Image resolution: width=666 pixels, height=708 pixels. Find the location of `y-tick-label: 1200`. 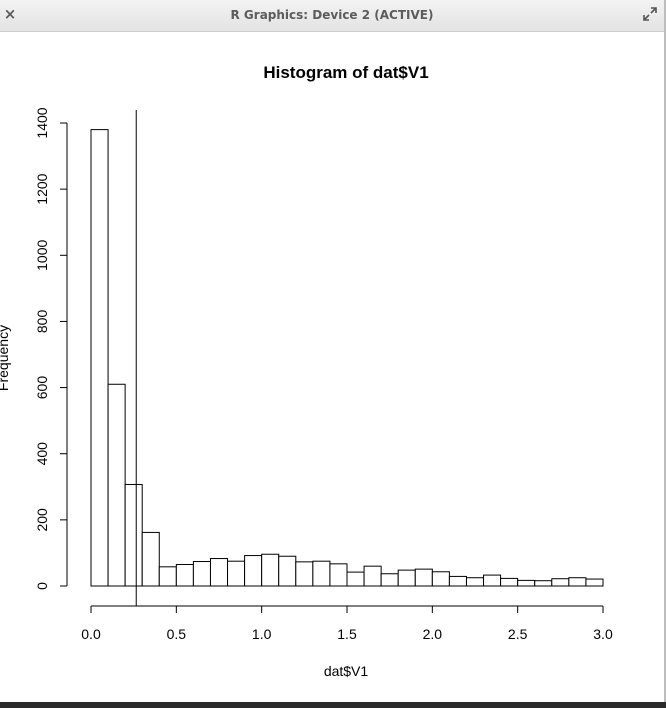

y-tick-label: 1200 is located at coordinates (42, 188).